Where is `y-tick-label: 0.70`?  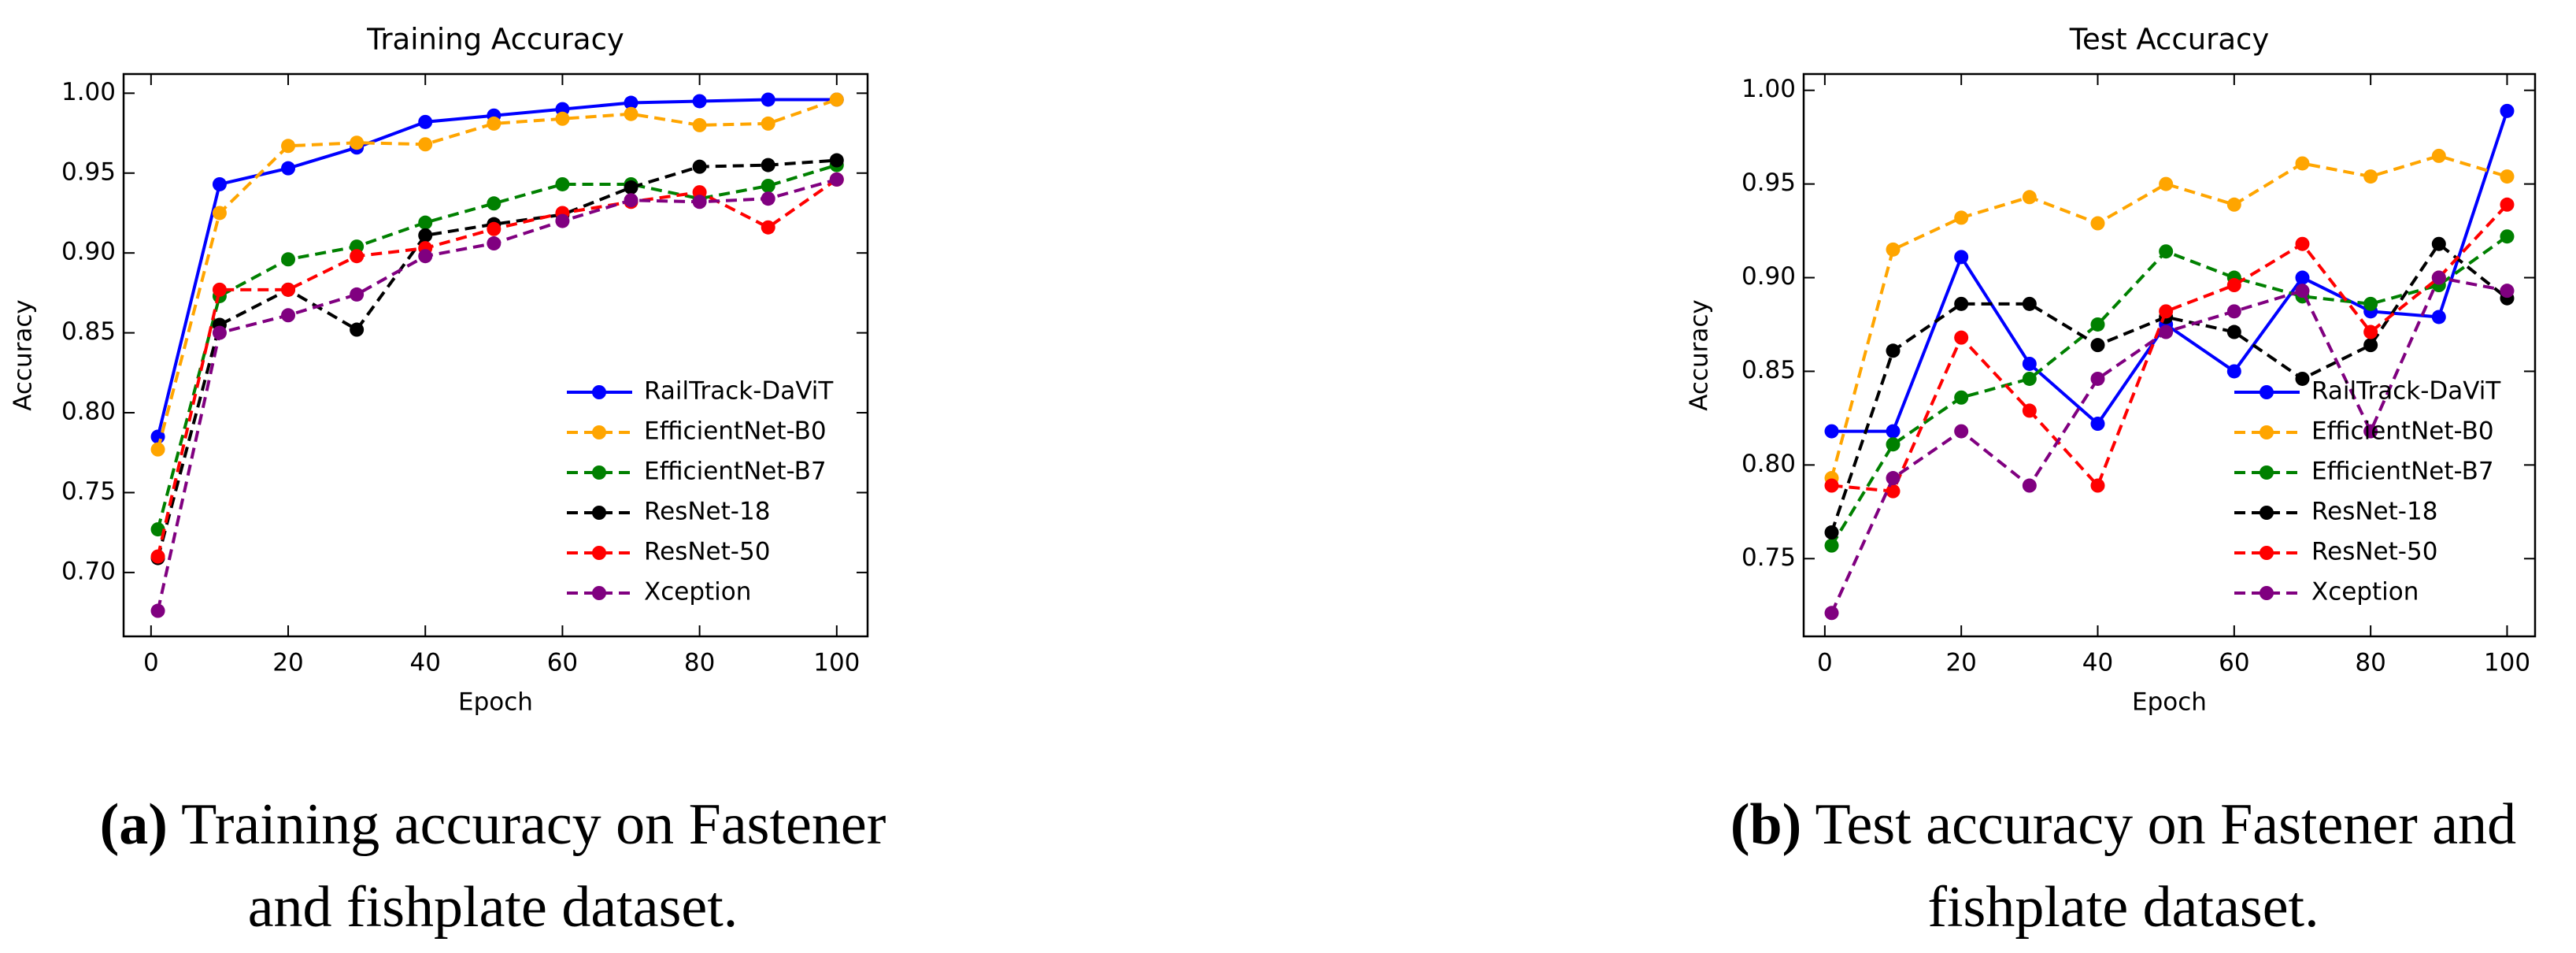
y-tick-label: 0.70 is located at coordinates (88, 571).